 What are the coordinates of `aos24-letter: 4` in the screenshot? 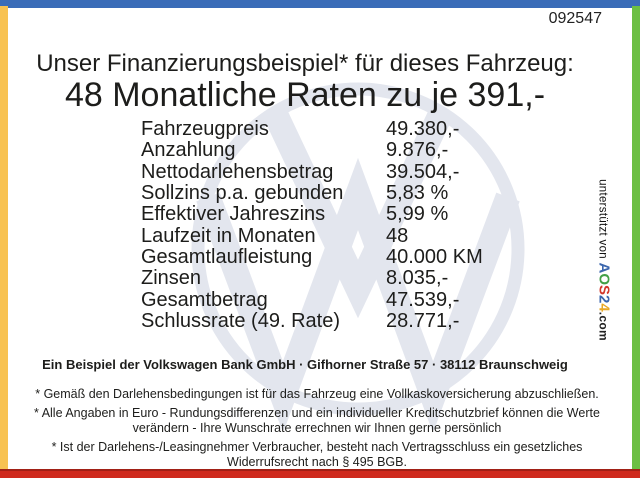 It's located at (604, 307).